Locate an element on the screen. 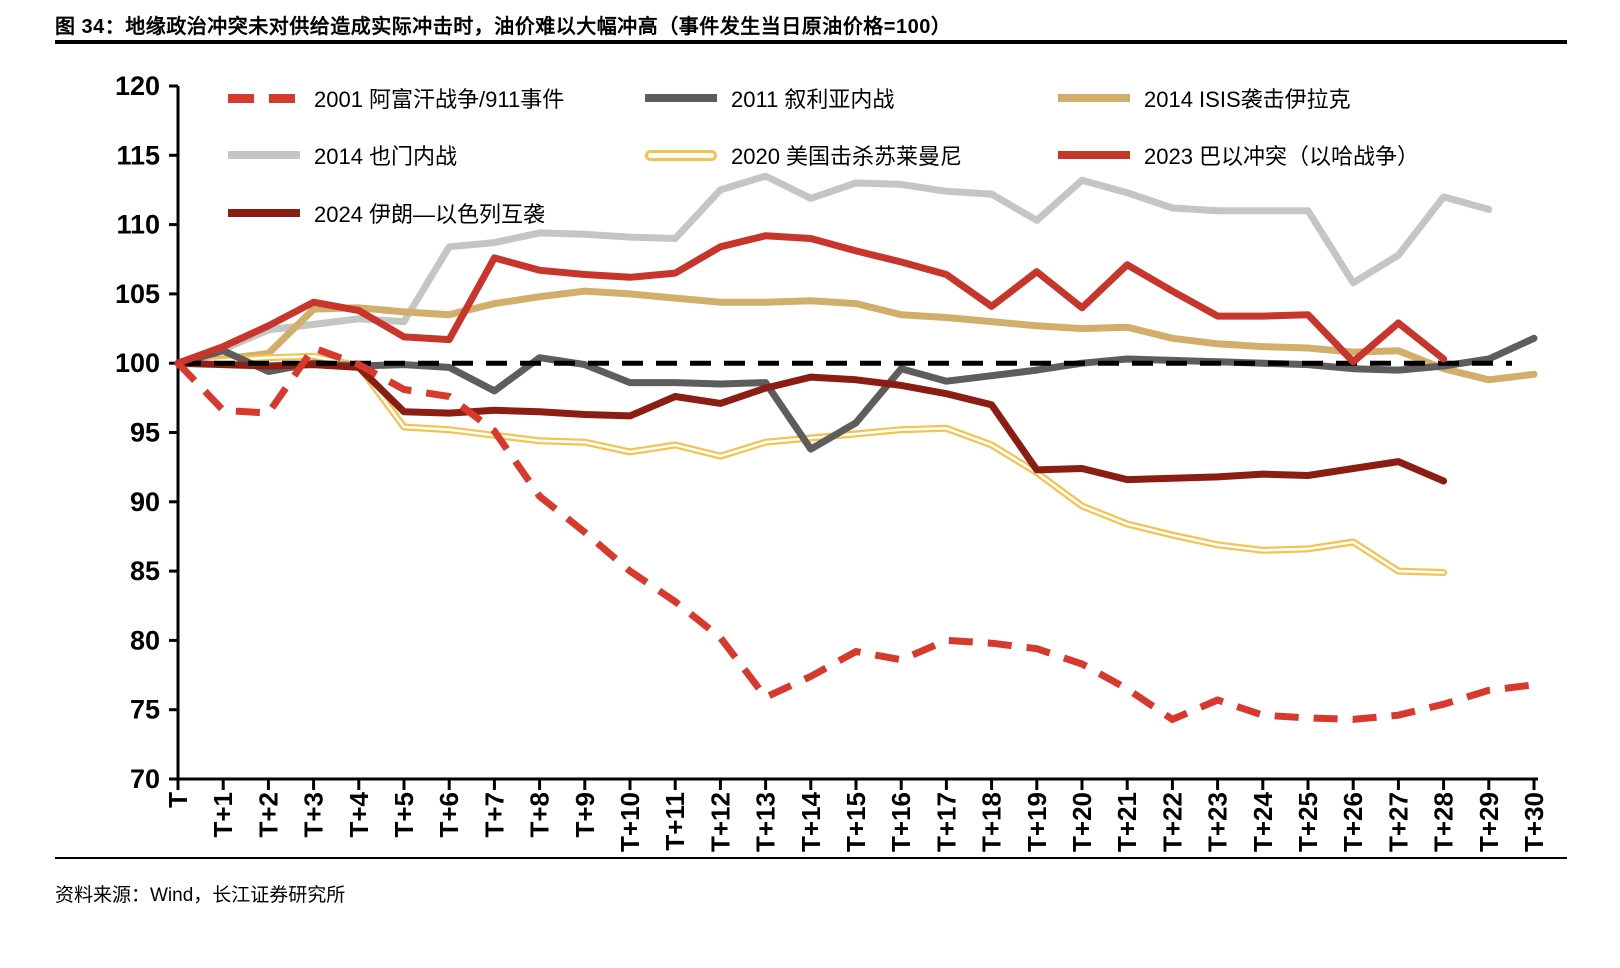 This screenshot has width=1620, height=968. x-tick-label: T+2 is located at coordinates (268, 815).